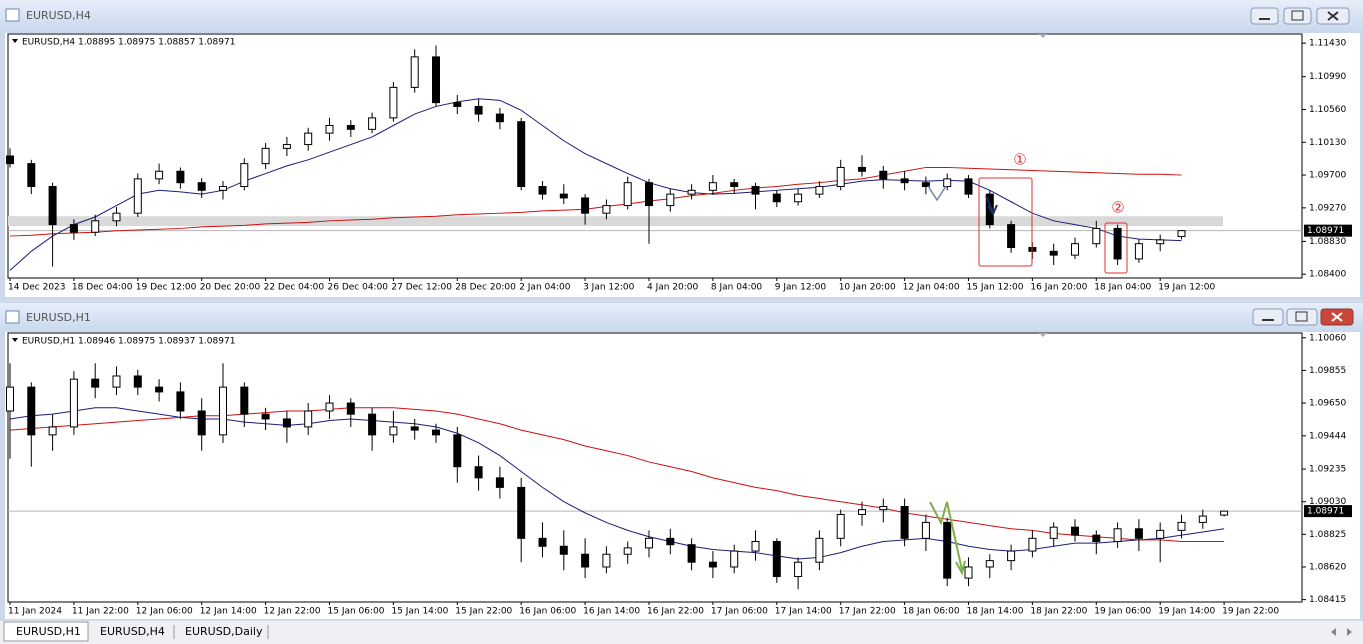 The width and height of the screenshot is (1363, 644). Describe the element at coordinates (547, 612) in the screenshot. I see `x-tick-label: 16 Jan 06:00` at that location.